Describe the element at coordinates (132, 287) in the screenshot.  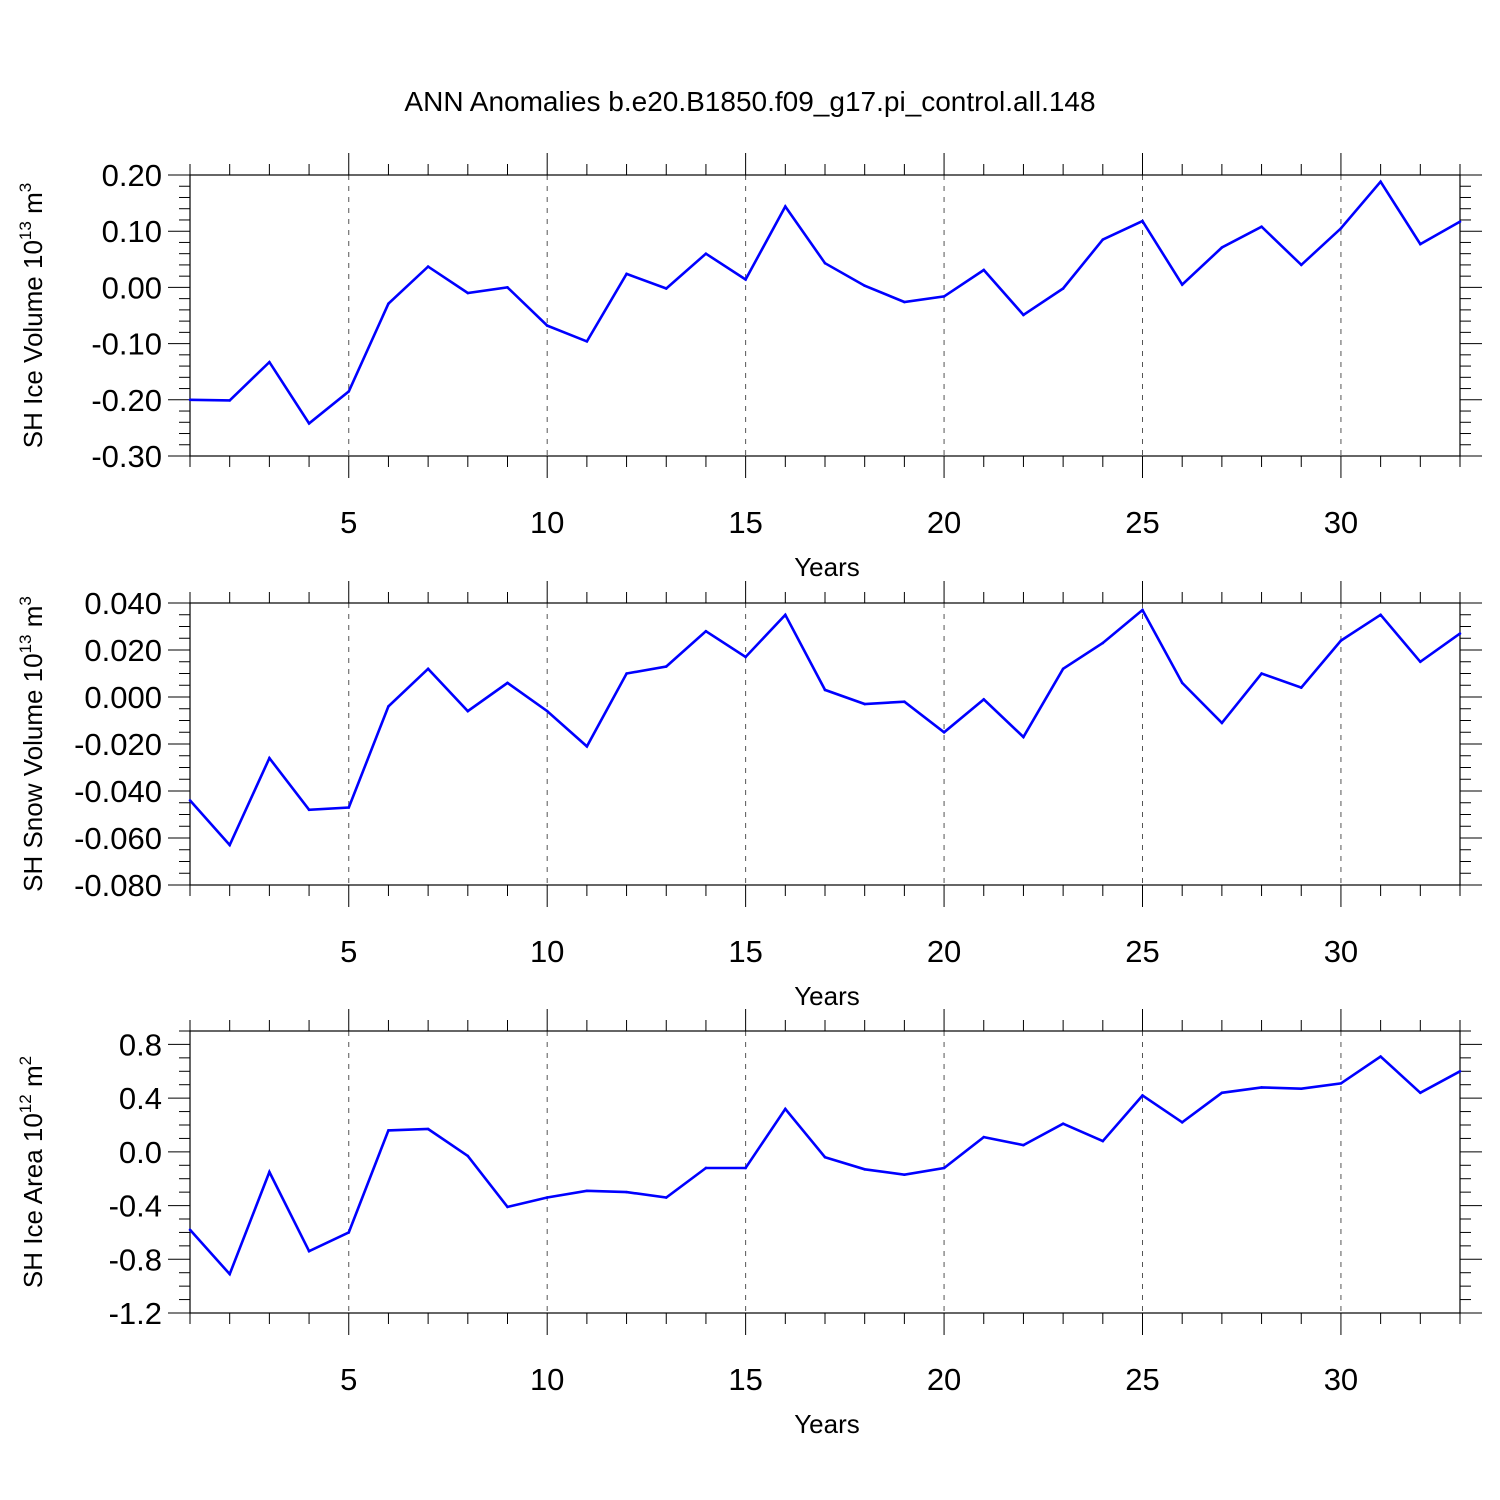
I see `y-tick-label: 0.00` at that location.